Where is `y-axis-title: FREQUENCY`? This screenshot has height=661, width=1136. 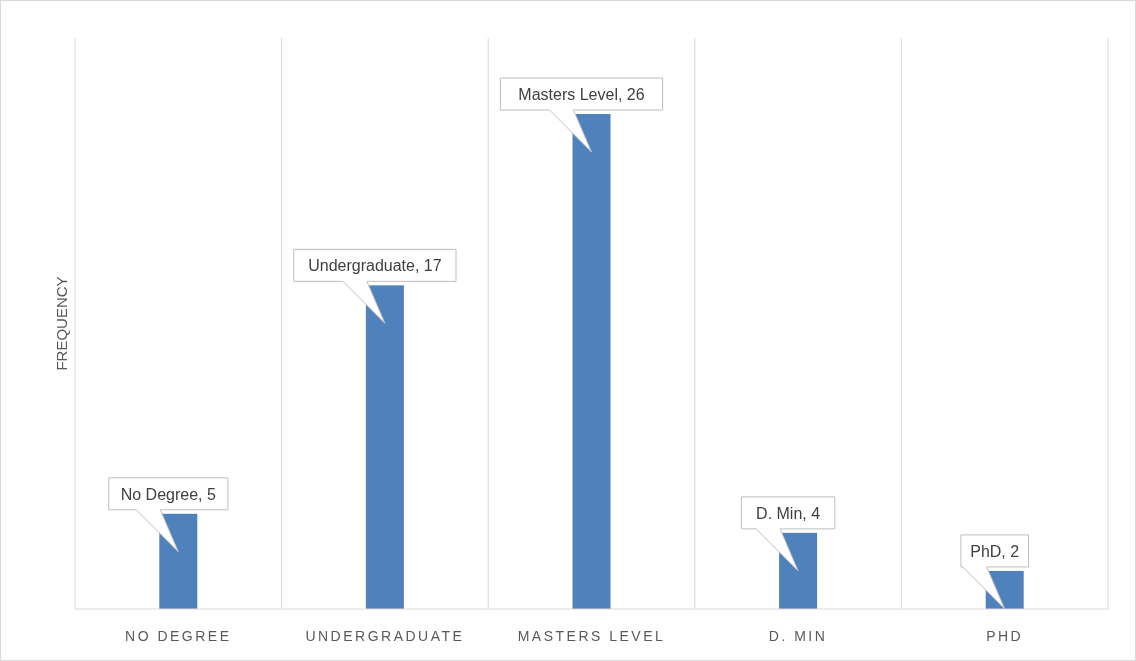 y-axis-title: FREQUENCY is located at coordinates (61, 323).